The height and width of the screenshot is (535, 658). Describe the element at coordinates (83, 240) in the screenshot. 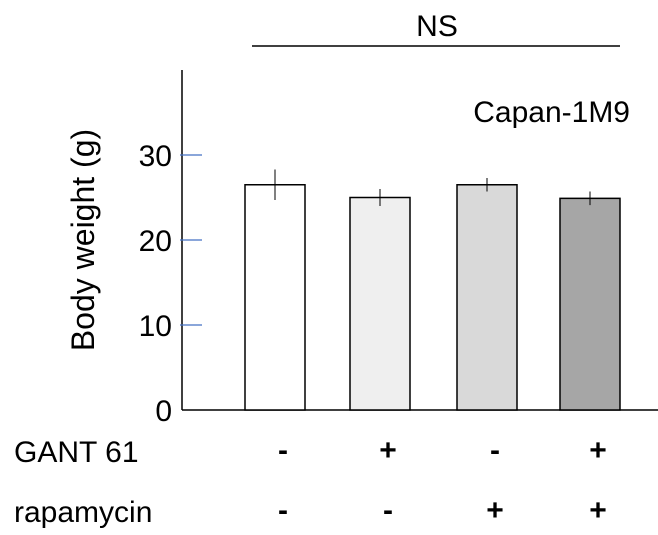

I see `y-axis-label: Body weight (g)` at that location.